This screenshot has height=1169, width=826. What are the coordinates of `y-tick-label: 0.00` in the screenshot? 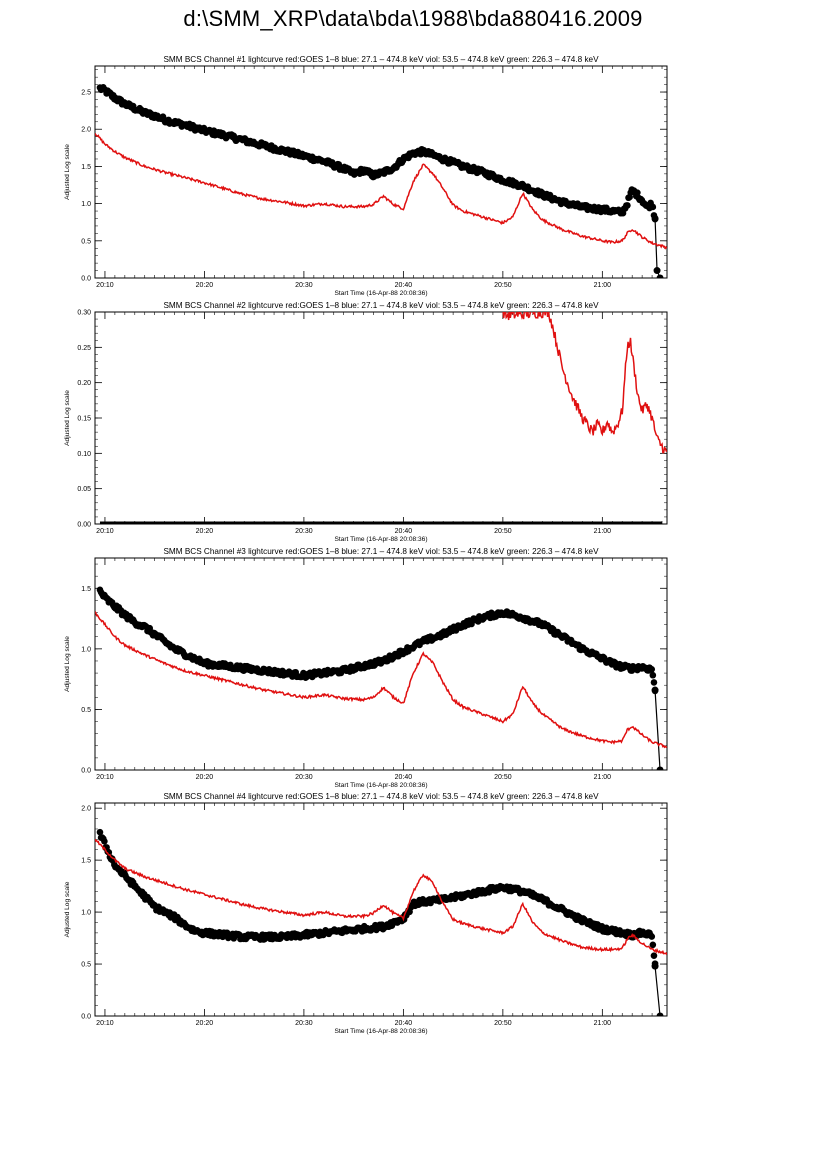 It's located at (84, 525).